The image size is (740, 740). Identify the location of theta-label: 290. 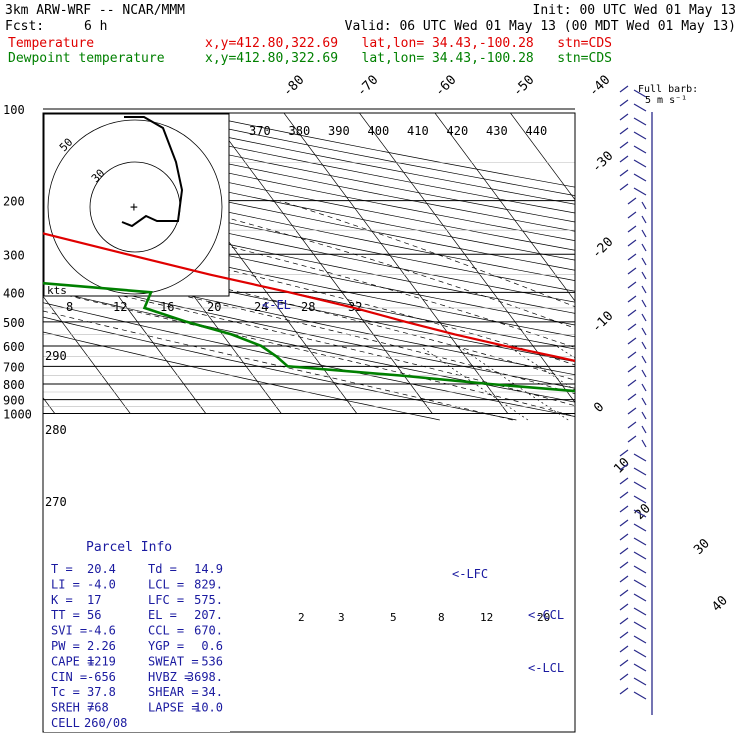
(56, 356).